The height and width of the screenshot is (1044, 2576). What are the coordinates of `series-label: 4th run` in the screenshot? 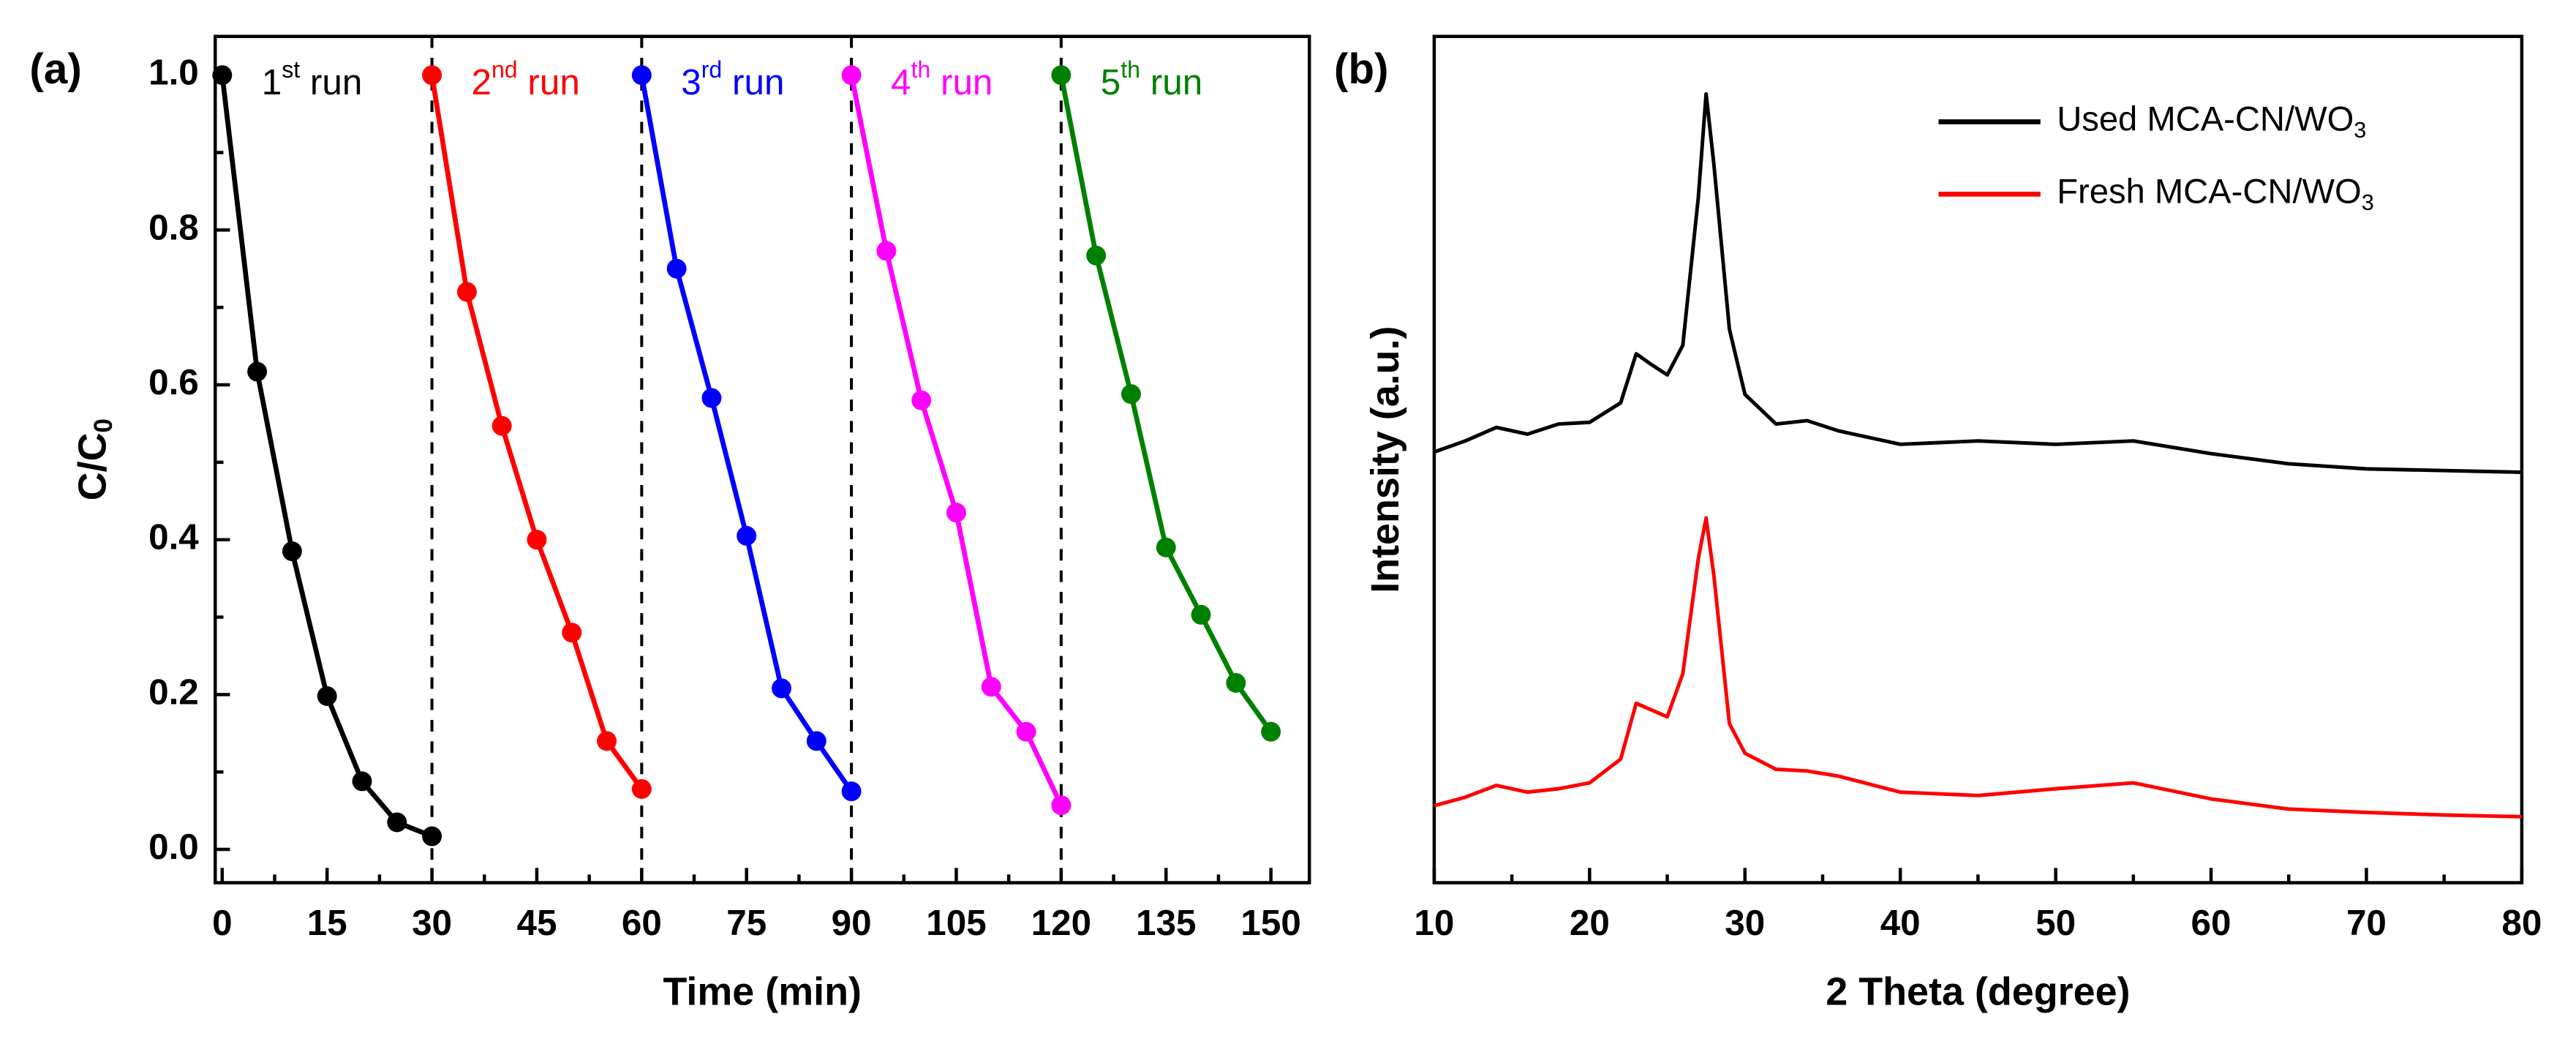 It's located at (942, 80).